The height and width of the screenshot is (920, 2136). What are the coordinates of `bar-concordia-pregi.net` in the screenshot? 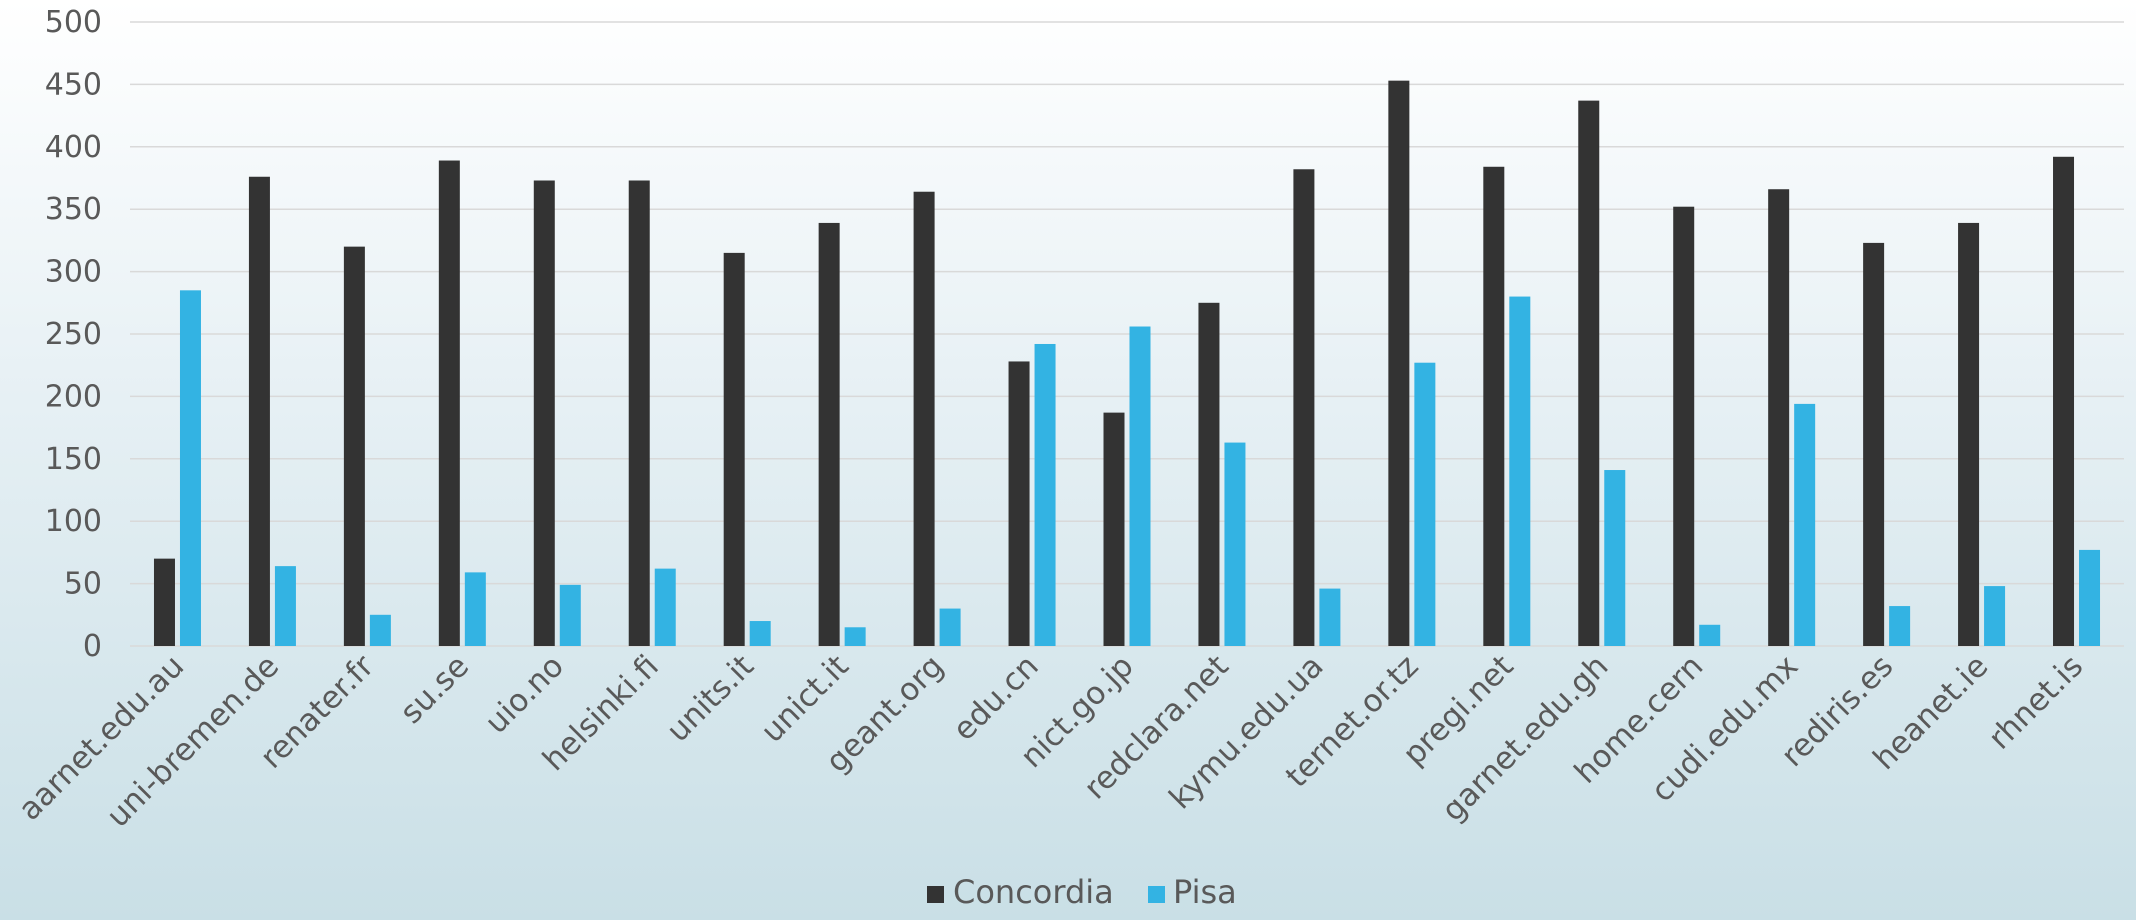 It's located at (1494, 406).